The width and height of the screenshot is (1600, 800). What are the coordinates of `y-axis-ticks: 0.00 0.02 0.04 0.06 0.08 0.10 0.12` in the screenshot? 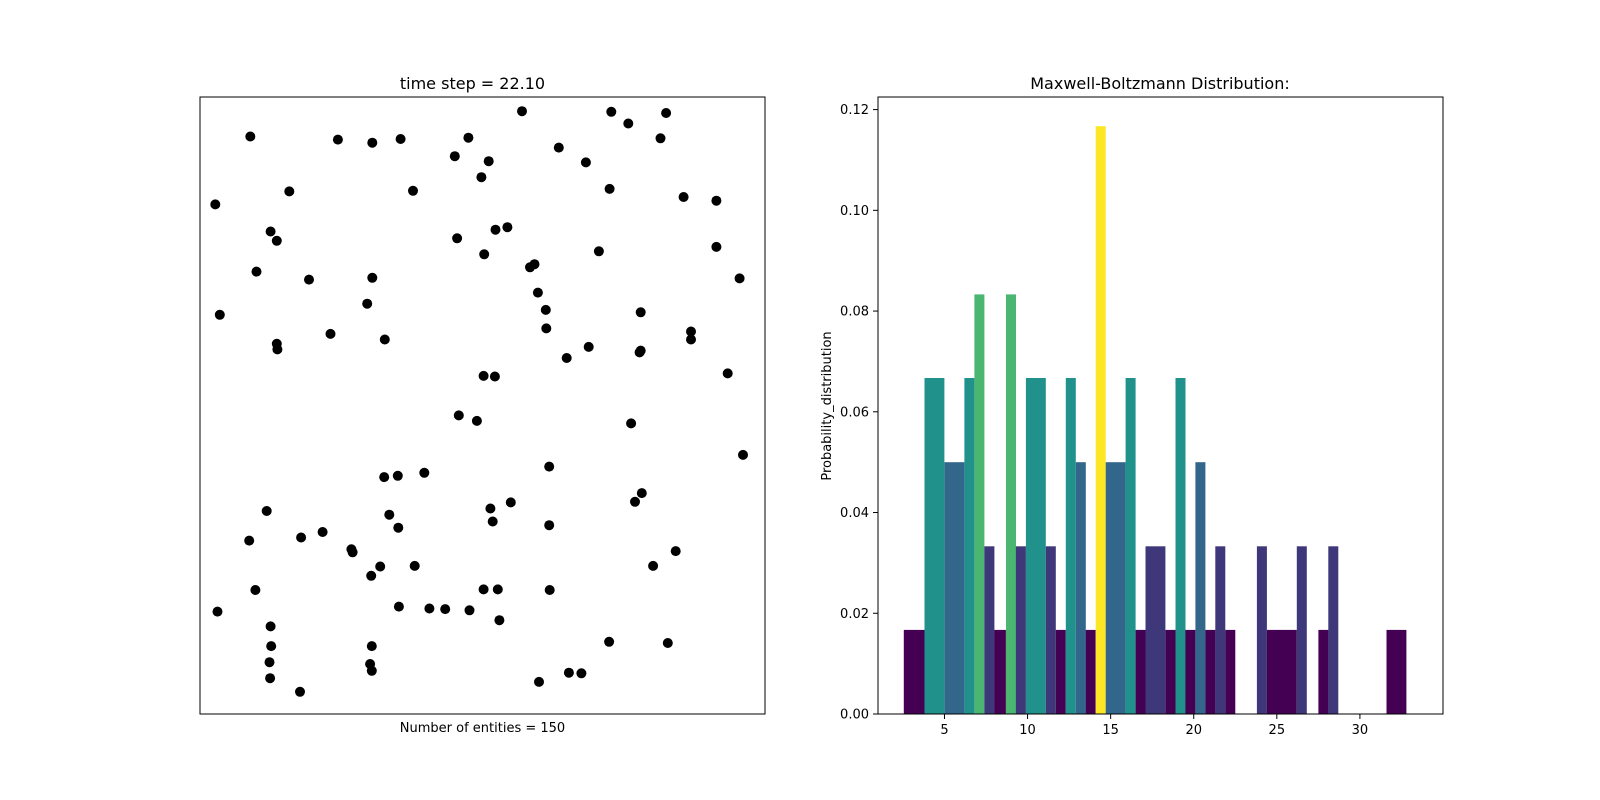 It's located at (859, 413).